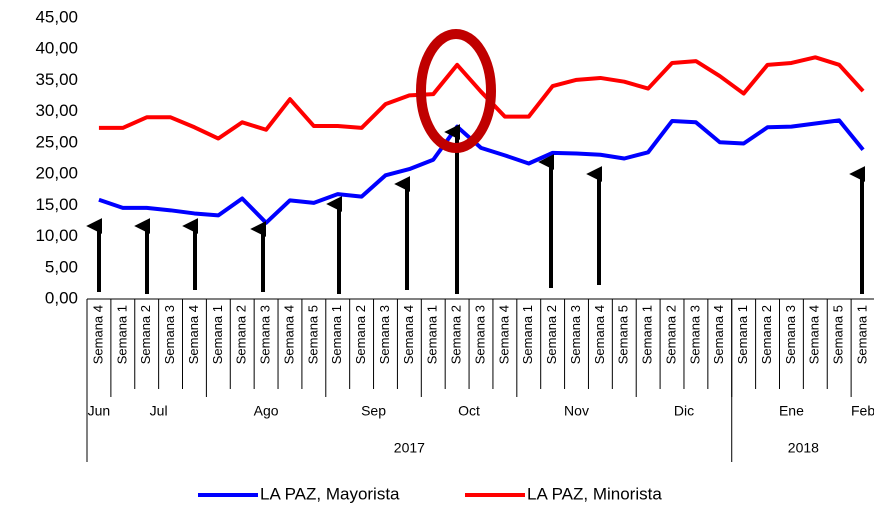  I want to click on month-label: Ene, so click(791, 411).